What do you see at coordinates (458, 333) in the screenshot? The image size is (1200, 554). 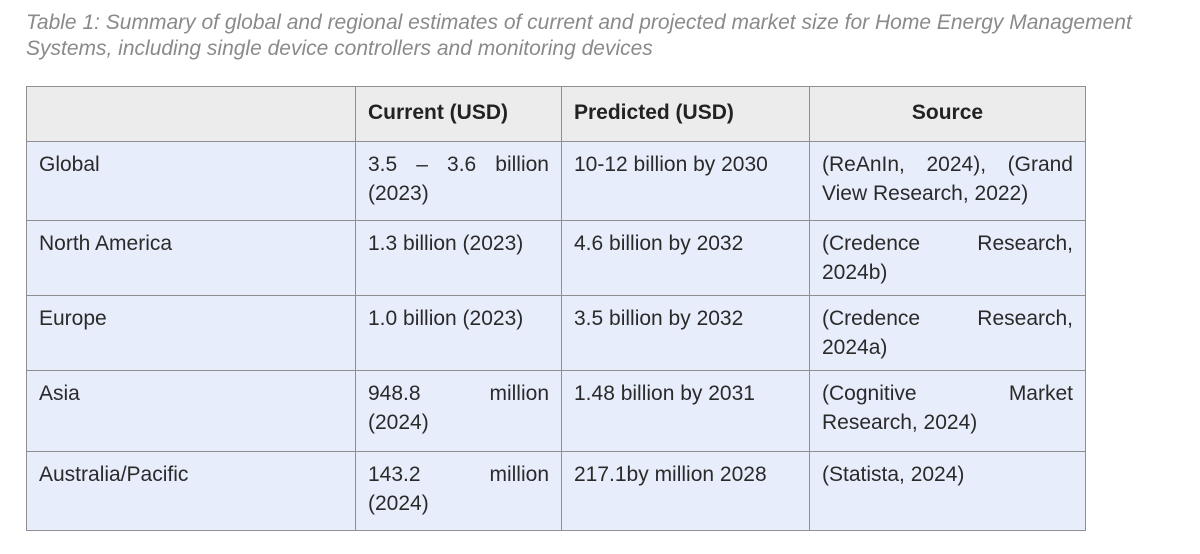 I see `cell-current: 1.0 billion (2023)` at bounding box center [458, 333].